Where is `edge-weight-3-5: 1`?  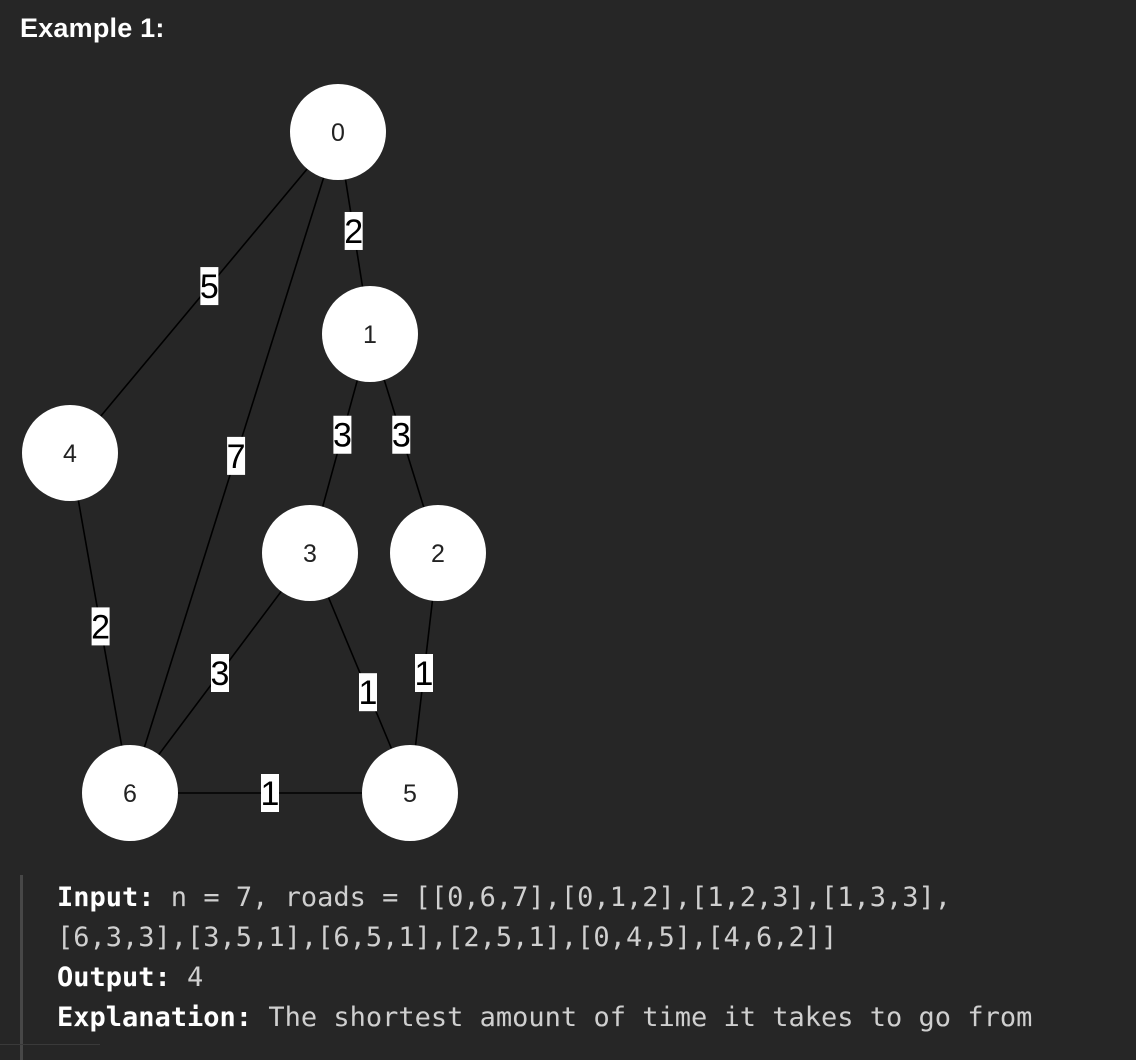
edge-weight-3-5: 1 is located at coordinates (368, 693).